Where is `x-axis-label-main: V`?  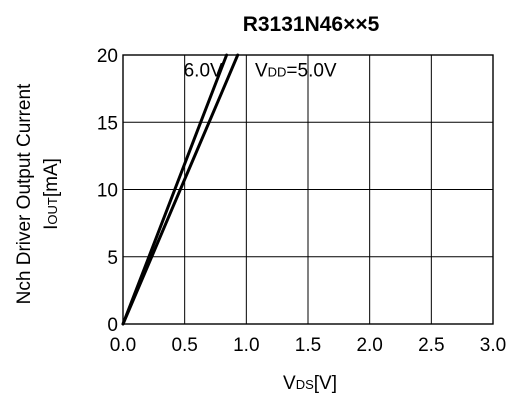 x-axis-label-main: V is located at coordinates (289, 383).